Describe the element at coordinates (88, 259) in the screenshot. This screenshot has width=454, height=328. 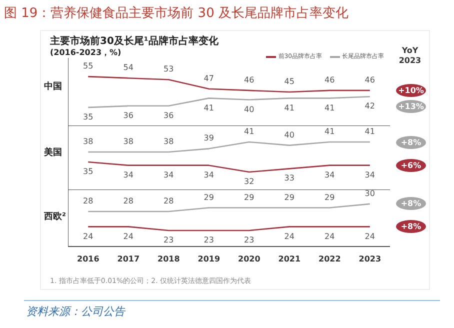
I see `x-tick-label: 2016` at that location.